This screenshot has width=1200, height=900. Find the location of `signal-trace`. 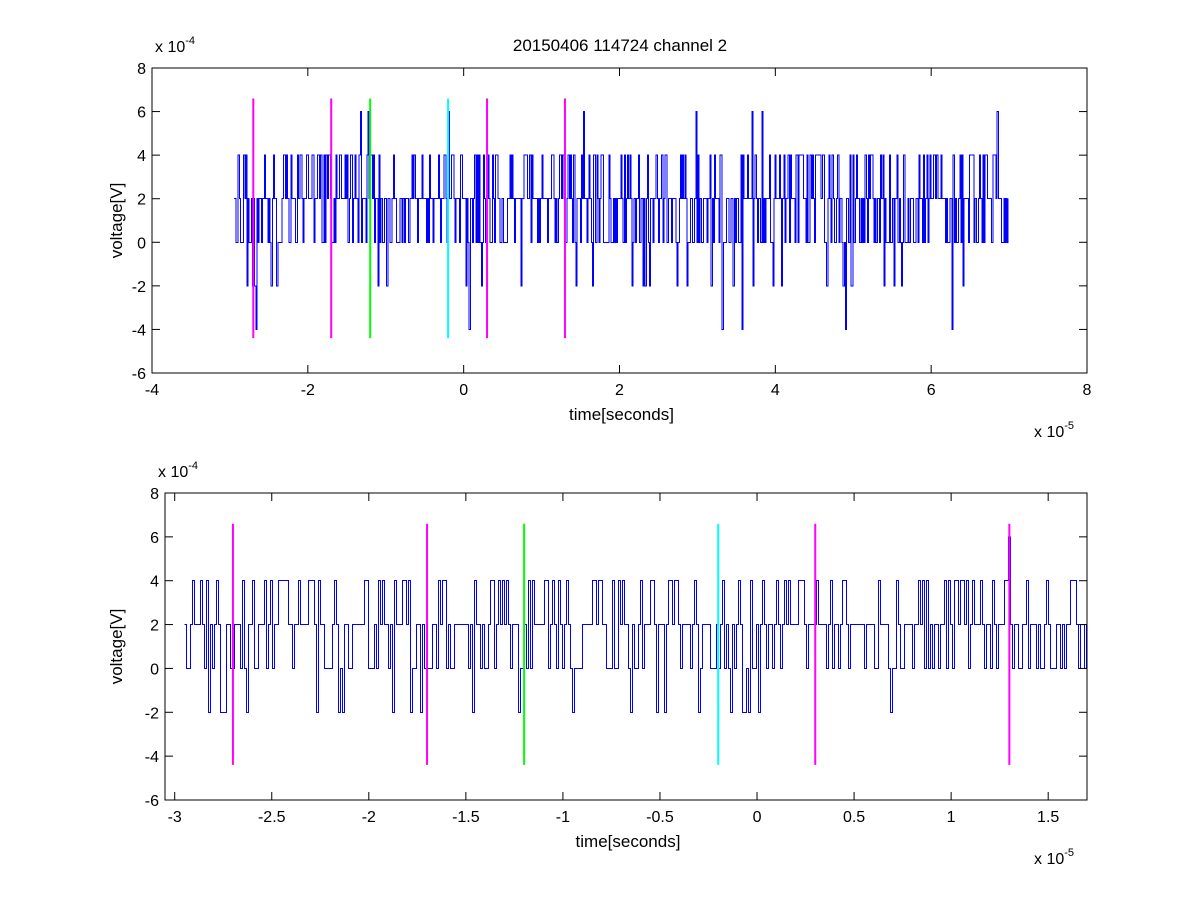

signal-trace is located at coordinates (635, 624).